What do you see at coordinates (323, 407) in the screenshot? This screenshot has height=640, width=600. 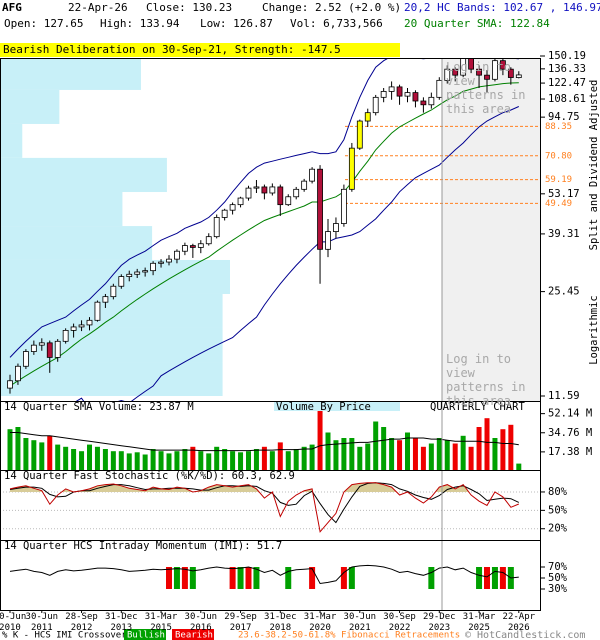 I see `vbp-label: Volume By Price` at bounding box center [323, 407].